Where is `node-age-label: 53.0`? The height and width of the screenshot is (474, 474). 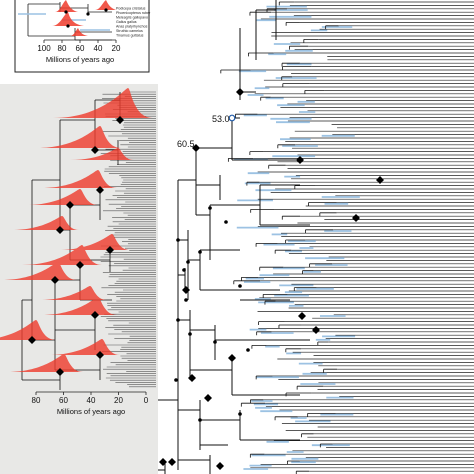 node-age-label: 53.0 is located at coordinates (221, 119).